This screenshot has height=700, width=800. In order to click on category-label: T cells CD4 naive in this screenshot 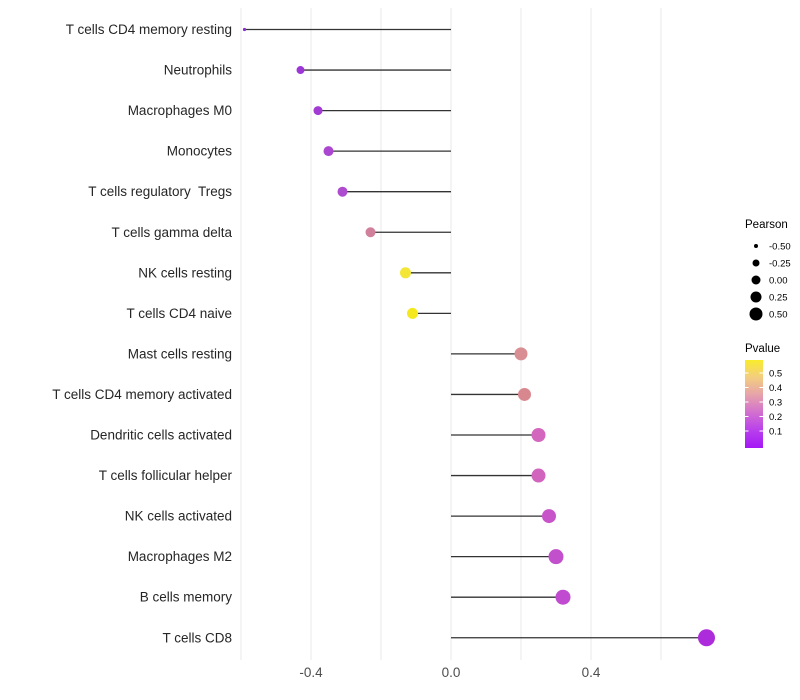, I will do `click(179, 313)`.